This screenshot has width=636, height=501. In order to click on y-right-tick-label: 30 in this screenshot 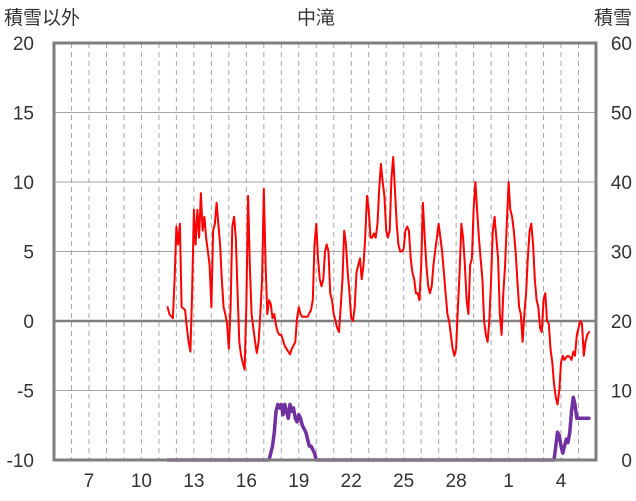, I will do `click(621, 253)`.